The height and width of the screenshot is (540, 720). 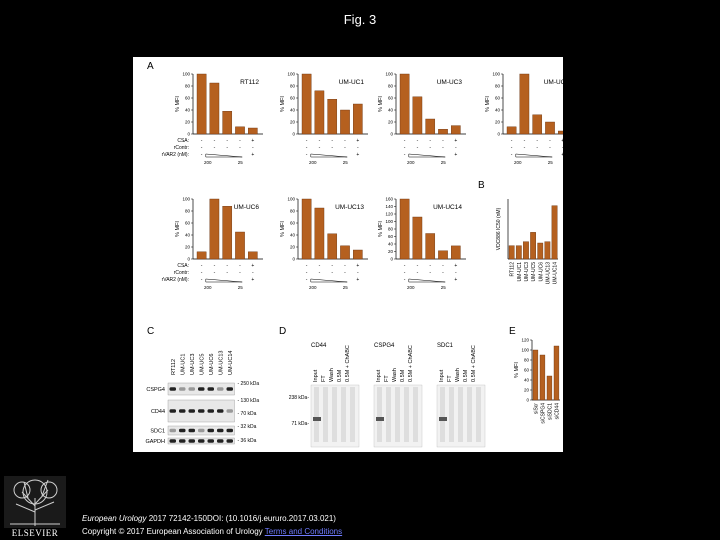 I want to click on marker-label: - 130 kDa, so click(x=249, y=401).